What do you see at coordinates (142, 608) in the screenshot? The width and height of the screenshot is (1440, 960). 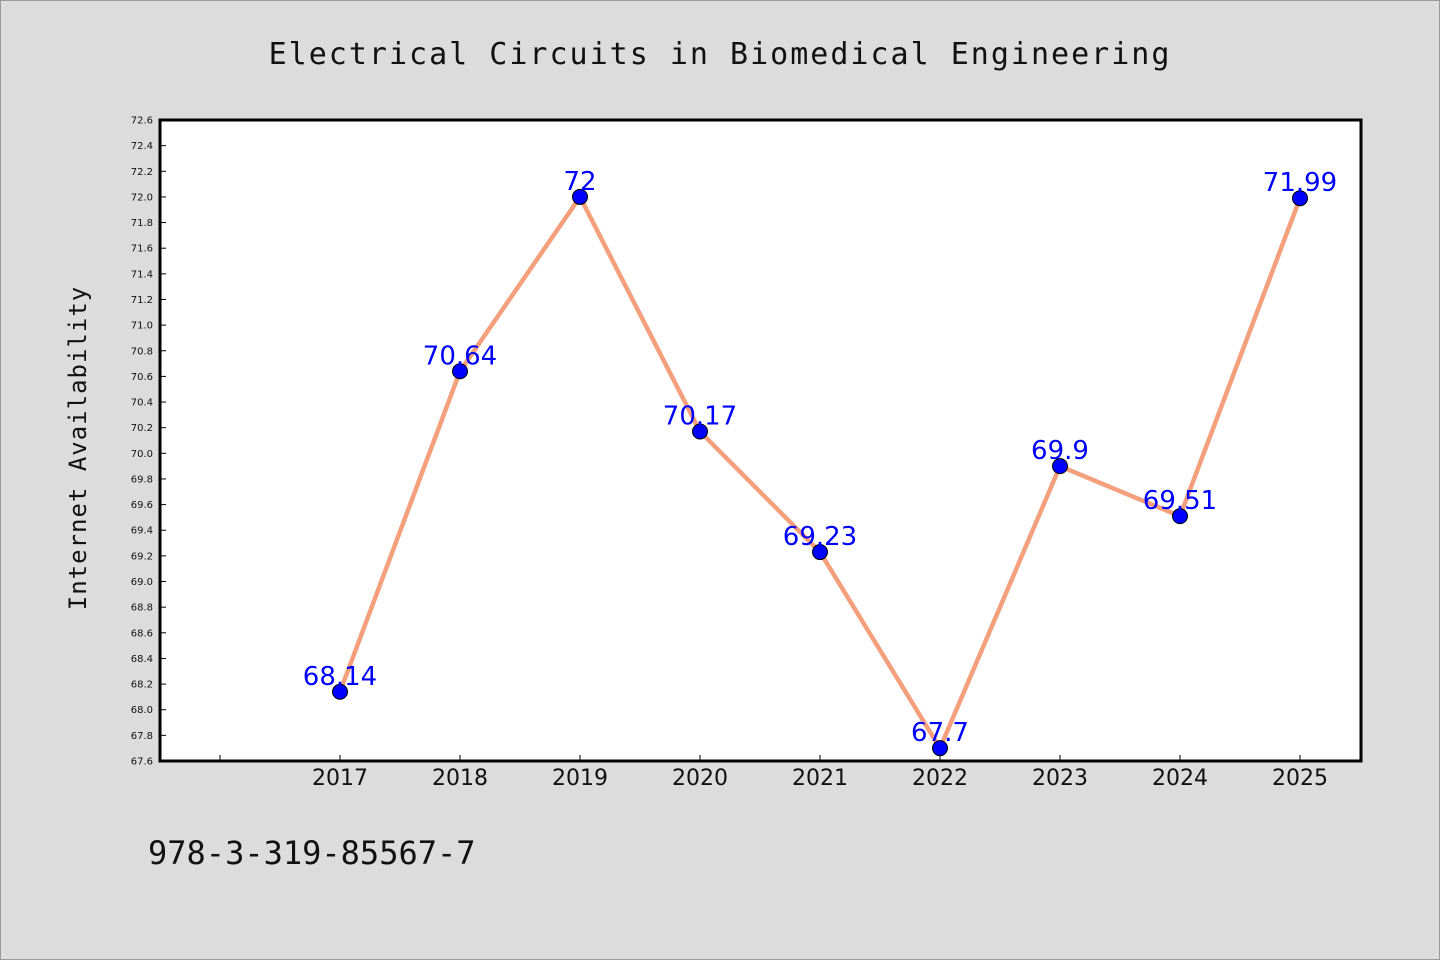 I see `y-tick-label: 68.8` at bounding box center [142, 608].